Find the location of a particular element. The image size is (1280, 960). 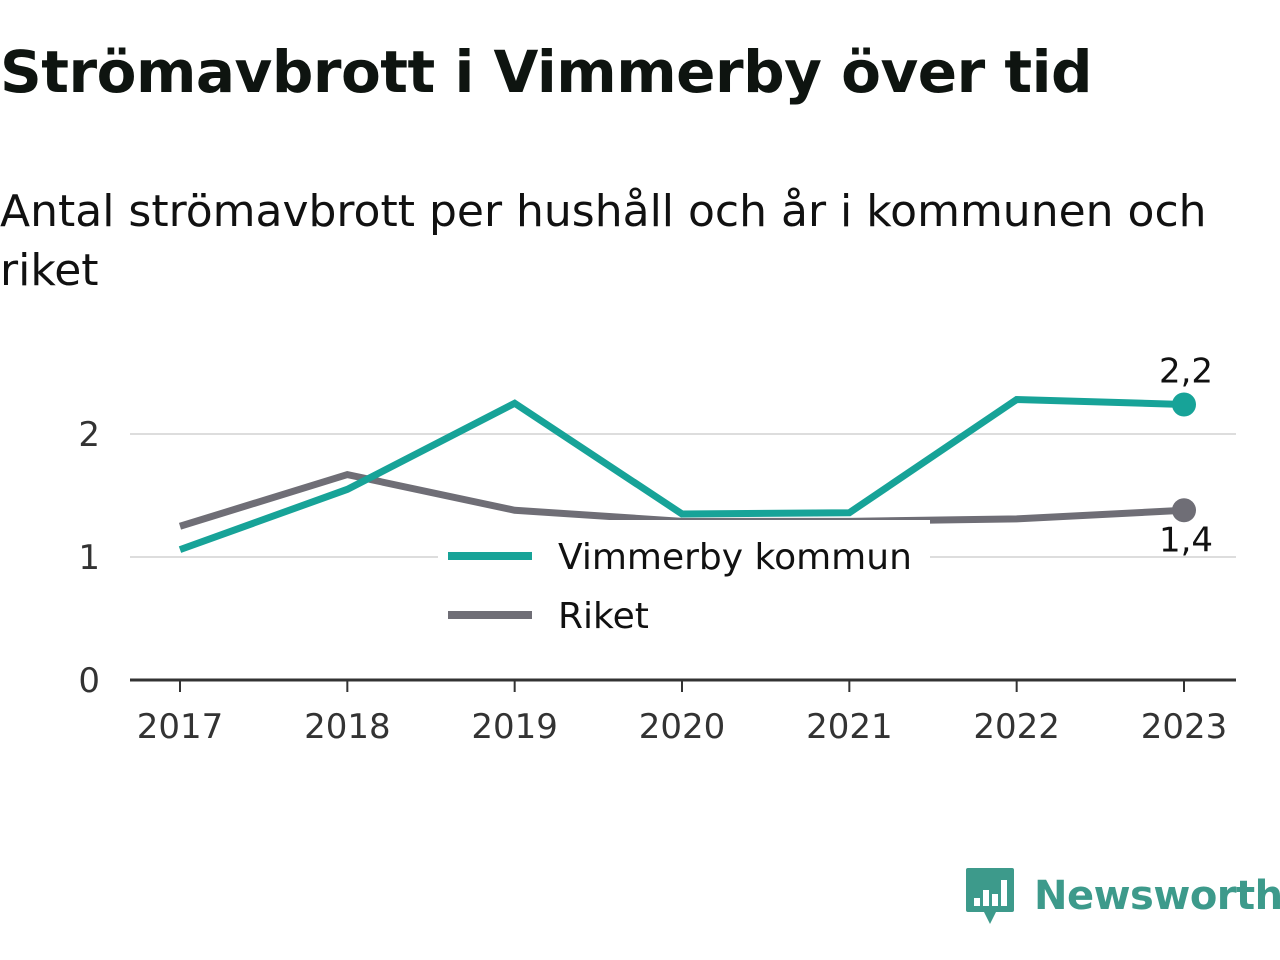

legend-background is located at coordinates (684, 586).